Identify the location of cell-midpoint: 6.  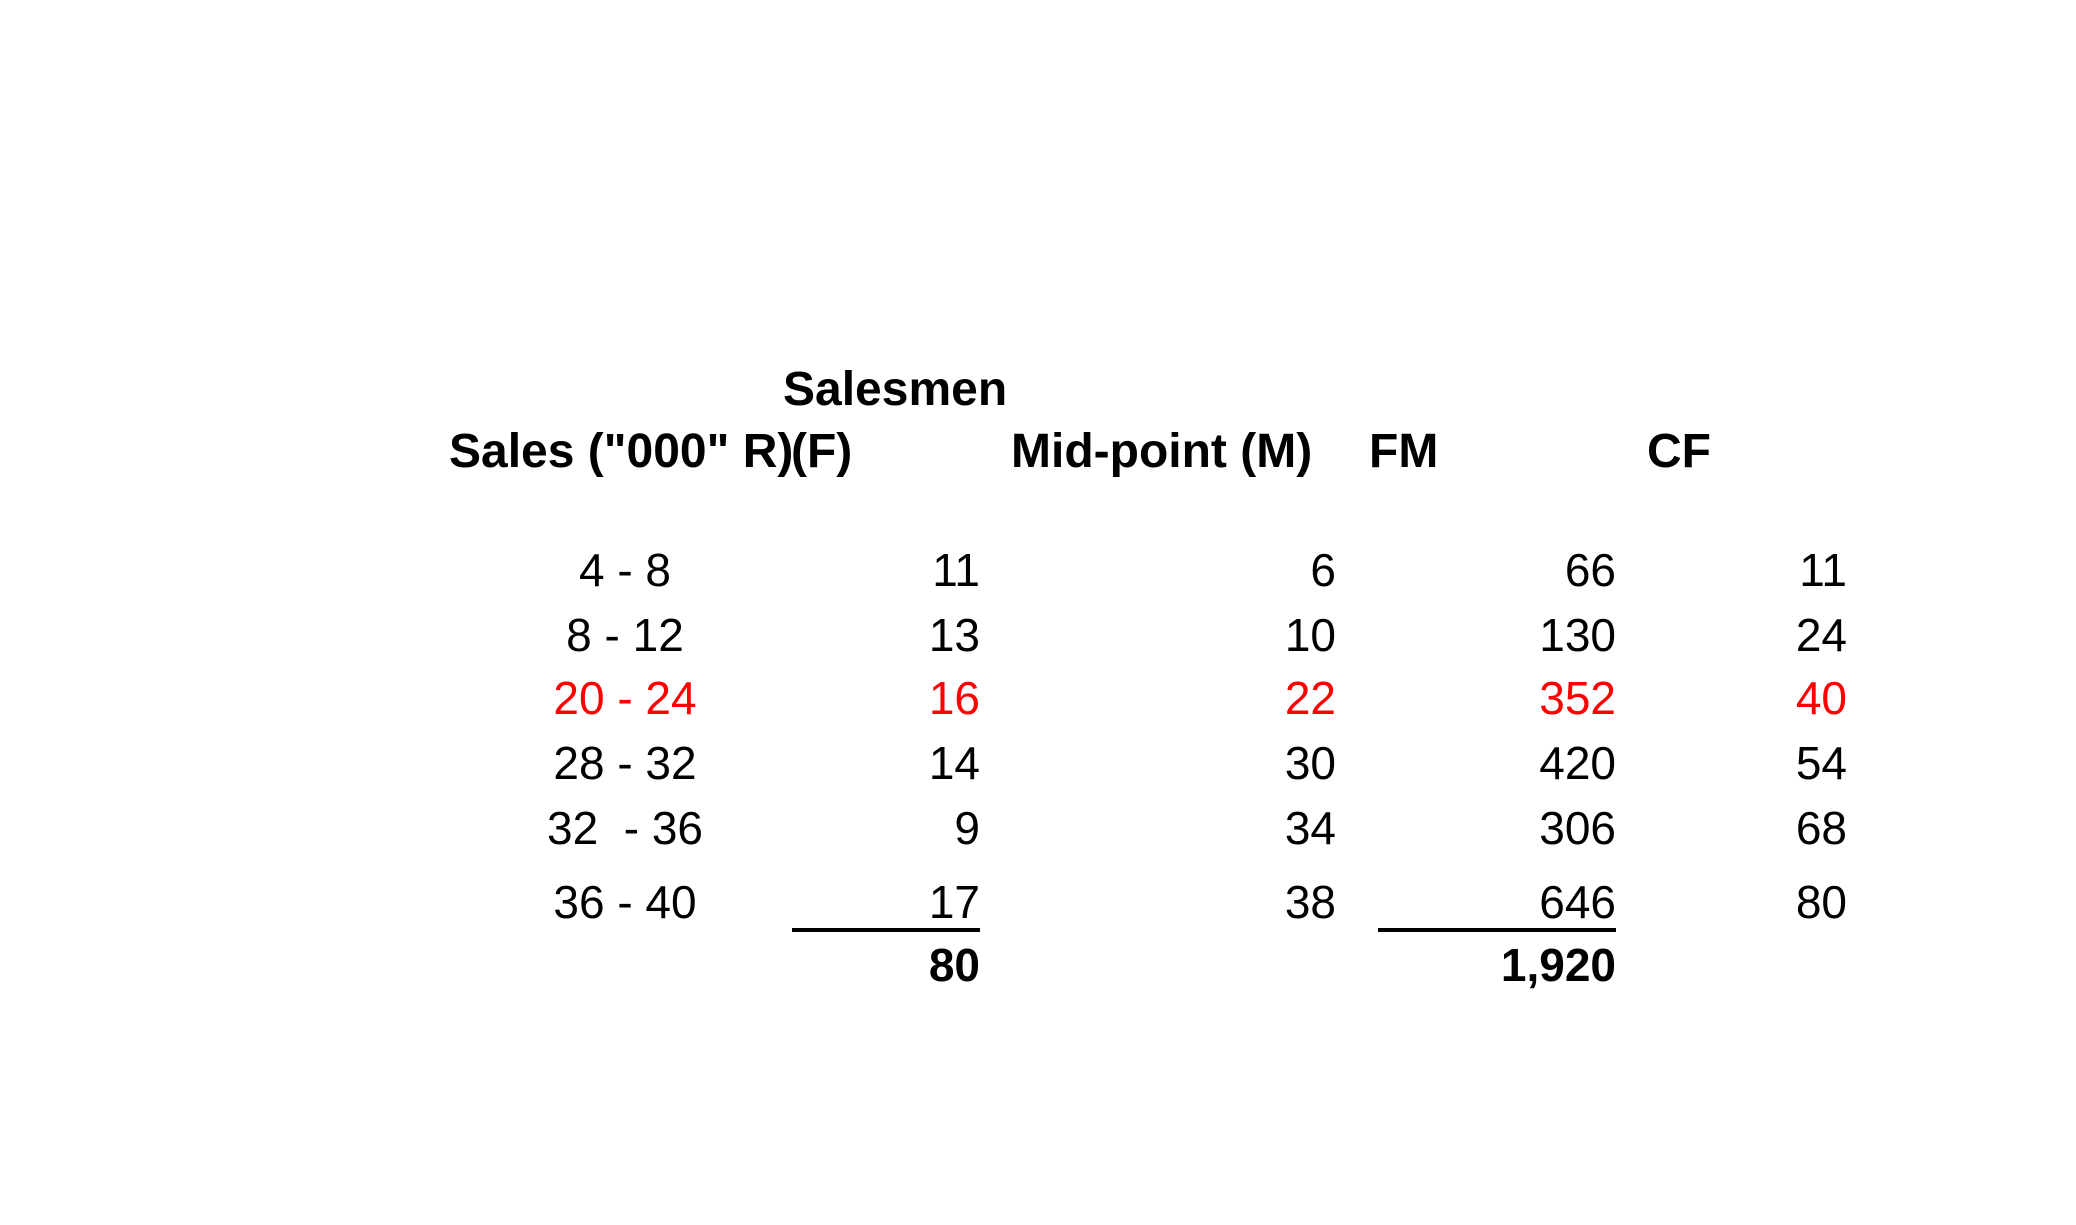
(1323, 570).